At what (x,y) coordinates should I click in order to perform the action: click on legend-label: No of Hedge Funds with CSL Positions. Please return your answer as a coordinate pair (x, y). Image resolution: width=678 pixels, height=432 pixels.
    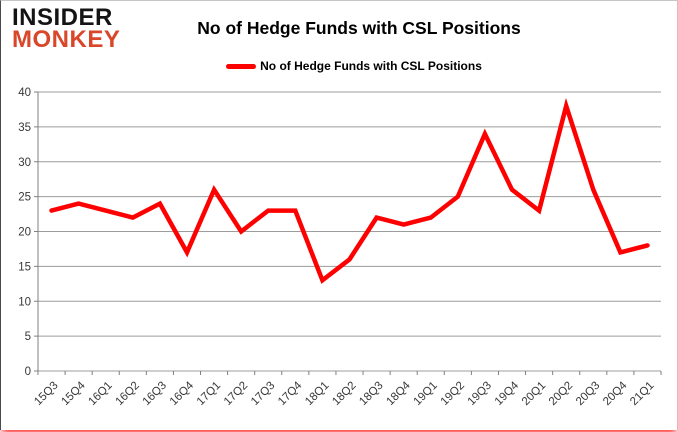
    Looking at the image, I should click on (371, 66).